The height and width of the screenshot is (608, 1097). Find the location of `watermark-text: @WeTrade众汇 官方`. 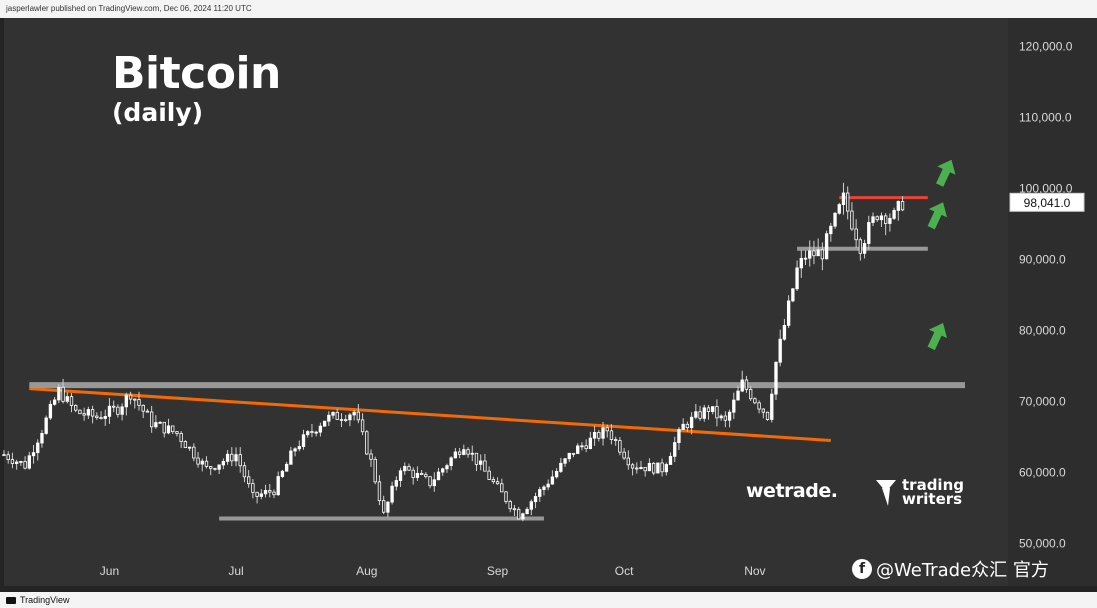

watermark-text: @WeTrade众汇 官方 is located at coordinates (962, 570).